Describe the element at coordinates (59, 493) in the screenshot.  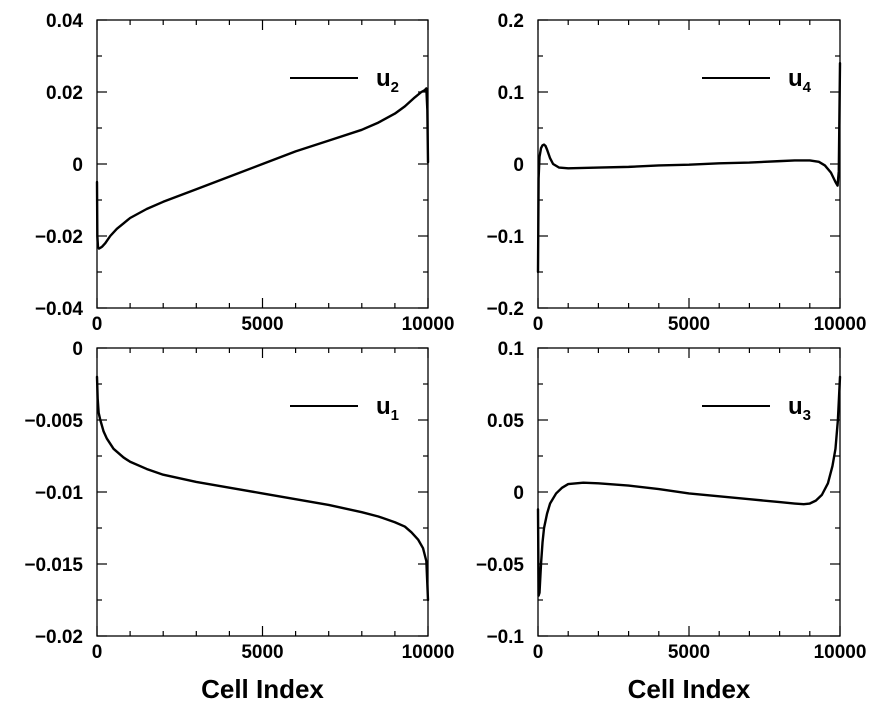
I see `y-tick-label: −0.01` at that location.